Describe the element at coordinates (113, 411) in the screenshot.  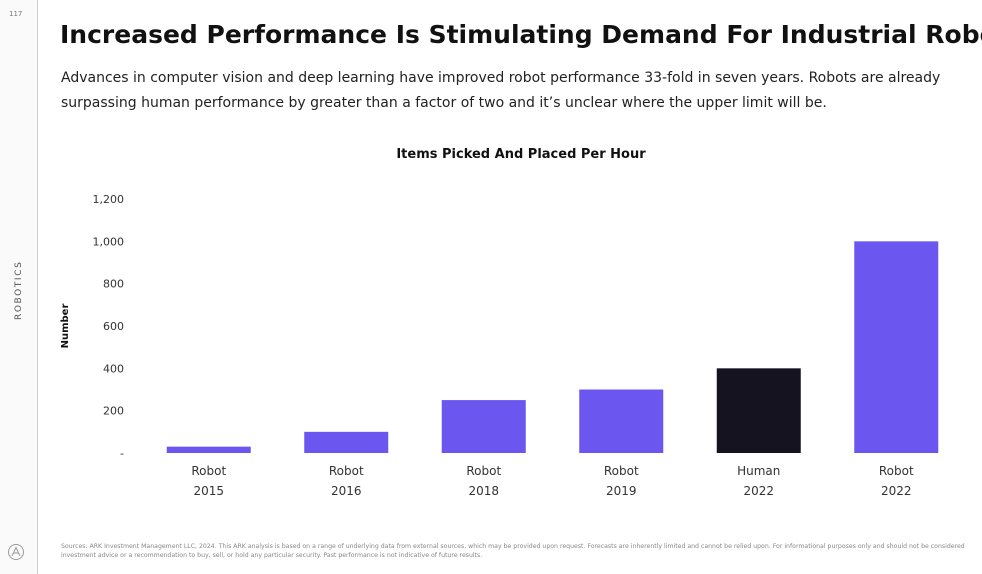
I see `y-tick-label: 200` at that location.